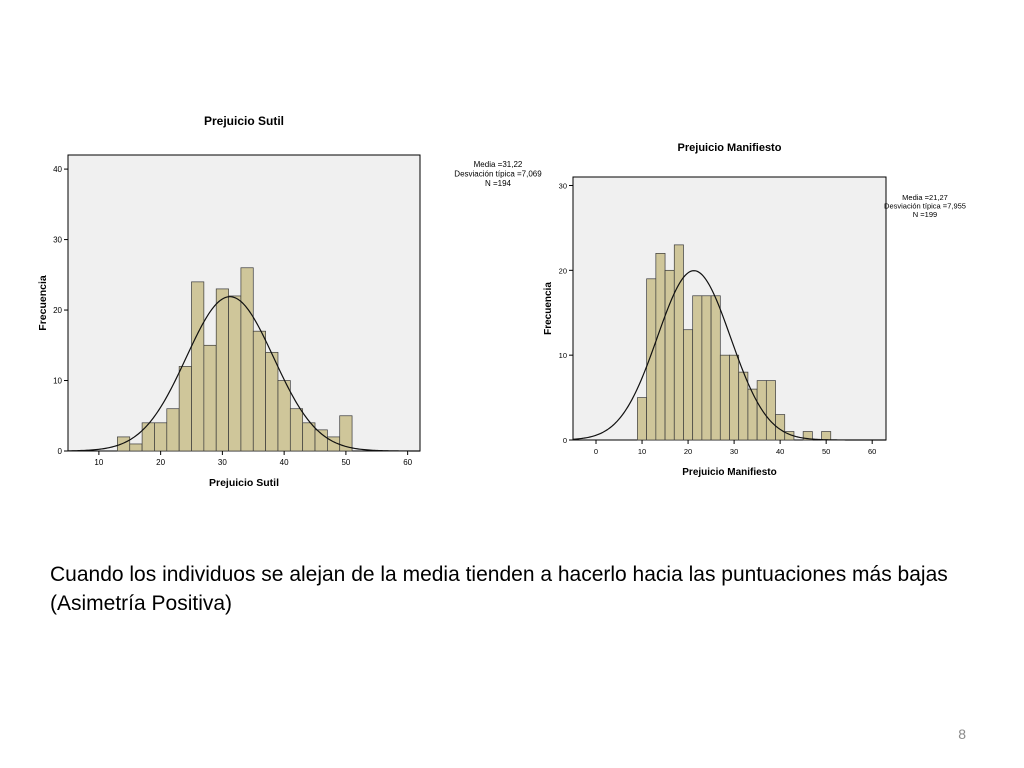 The width and height of the screenshot is (1024, 768). Describe the element at coordinates (925, 206) in the screenshot. I see `stats-line: Desviación típica =7,955` at that location.